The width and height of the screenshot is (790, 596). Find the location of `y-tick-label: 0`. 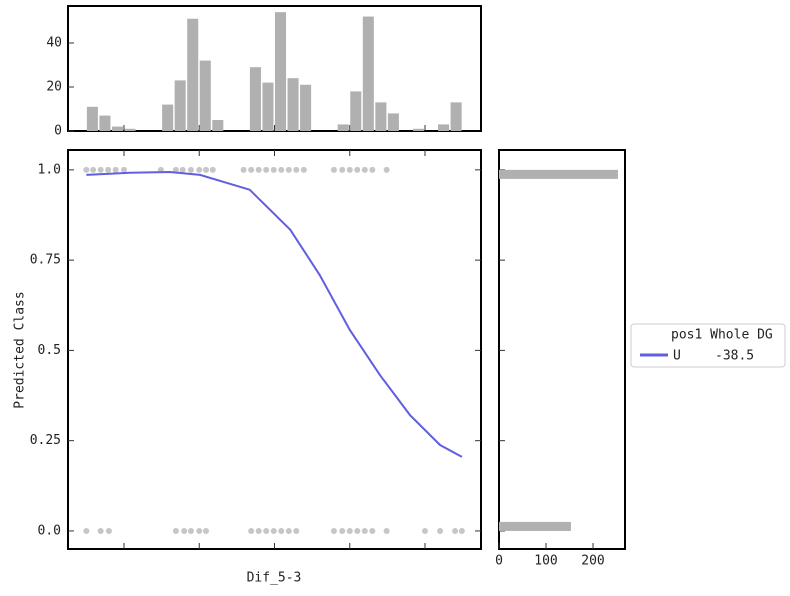

y-tick-label: 0 is located at coordinates (58, 131).